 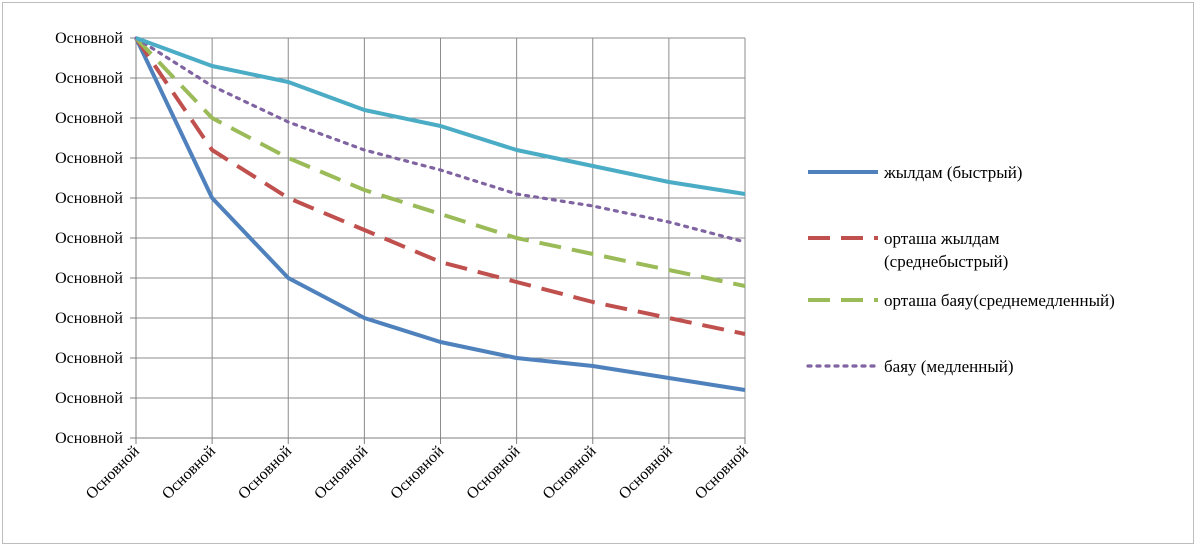 What do you see at coordinates (942, 238) in the screenshot?
I see `legend-label: орташа жылдам` at bounding box center [942, 238].